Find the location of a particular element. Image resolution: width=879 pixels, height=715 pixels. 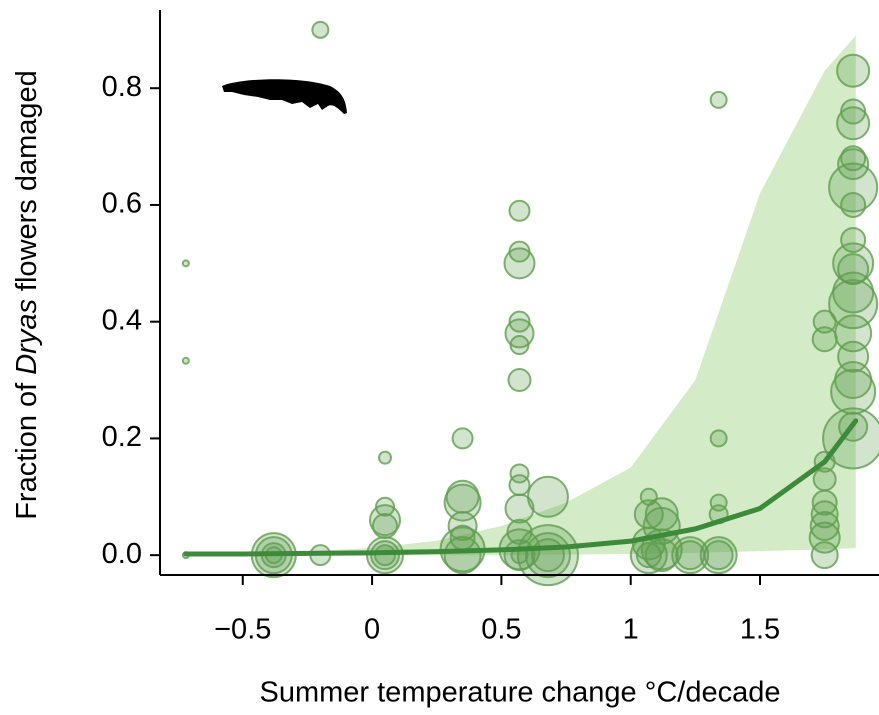

y-label-part: Dryas is located at coordinates (27, 337).